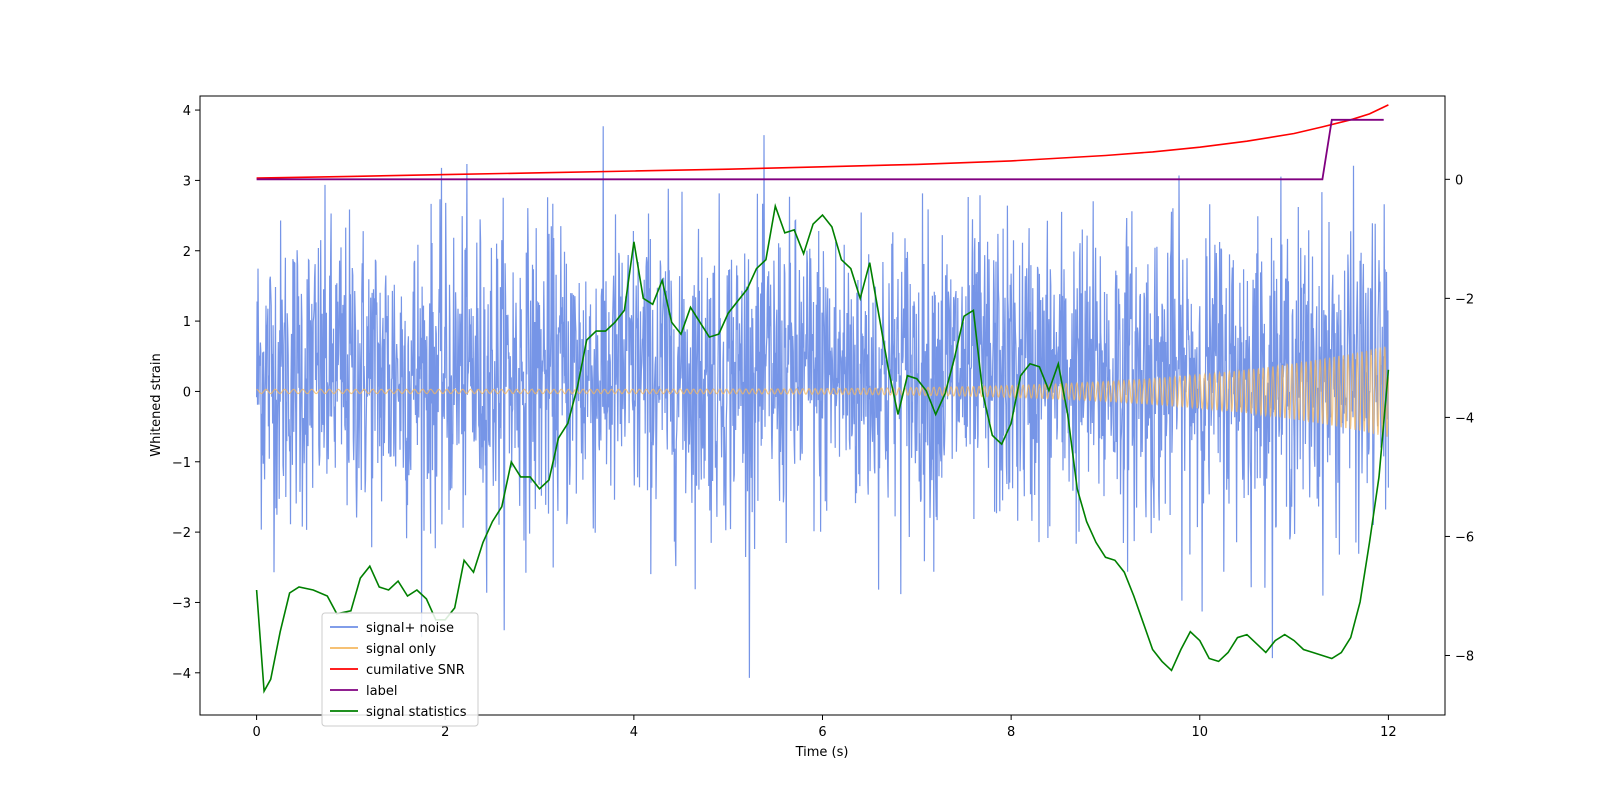 The image size is (1600, 800). Describe the element at coordinates (181, 603) in the screenshot. I see `y-tick-label: −3` at that location.